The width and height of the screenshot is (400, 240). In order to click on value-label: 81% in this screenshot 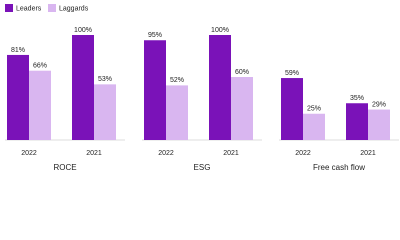, I will do `click(18, 50)`.